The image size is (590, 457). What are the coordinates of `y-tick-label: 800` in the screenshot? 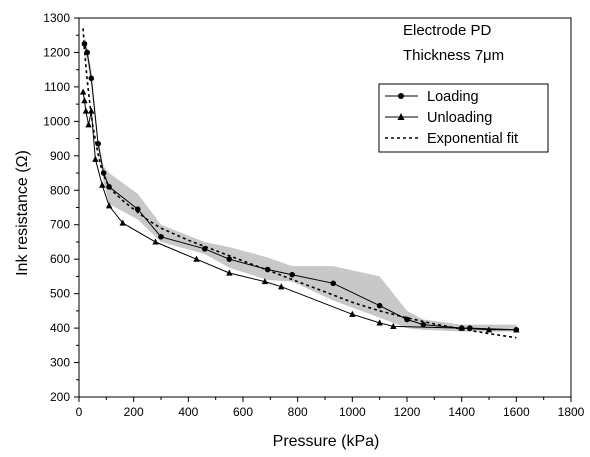 It's located at (60, 190).